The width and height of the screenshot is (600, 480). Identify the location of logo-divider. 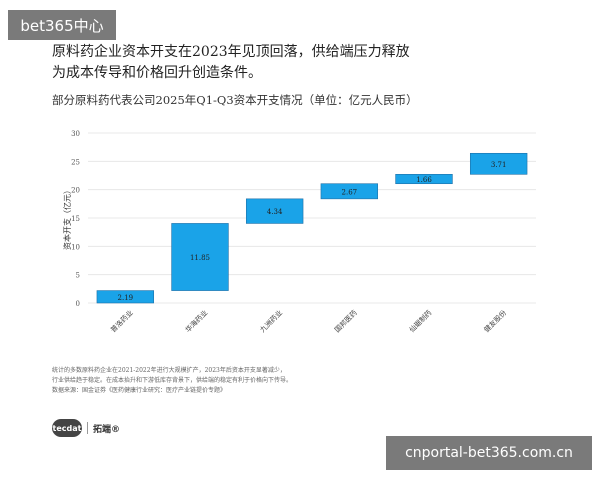
(87, 428).